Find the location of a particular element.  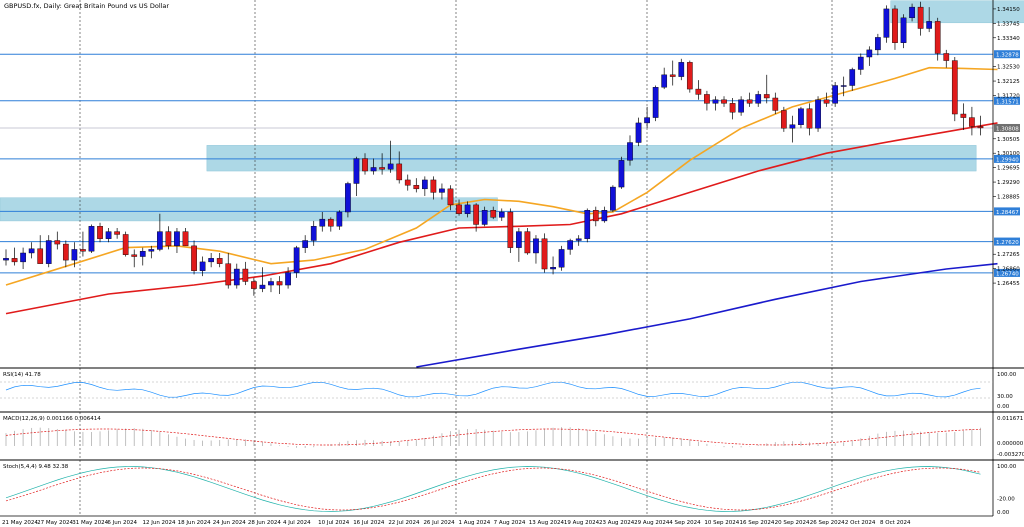

current-price-label: 1.30808 is located at coordinates (1007, 129).